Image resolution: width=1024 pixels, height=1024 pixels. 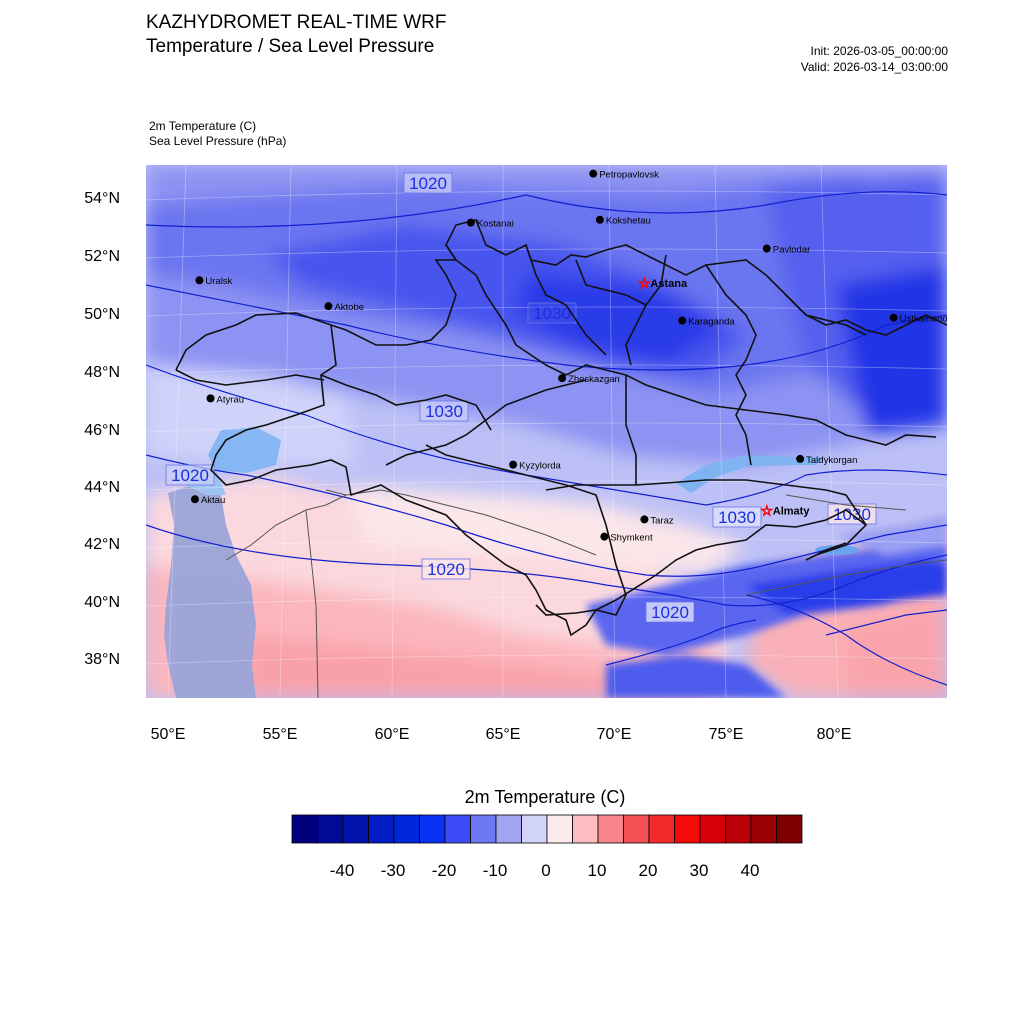 I want to click on city-label: Ustkamenogorsk, so click(x=923, y=319).